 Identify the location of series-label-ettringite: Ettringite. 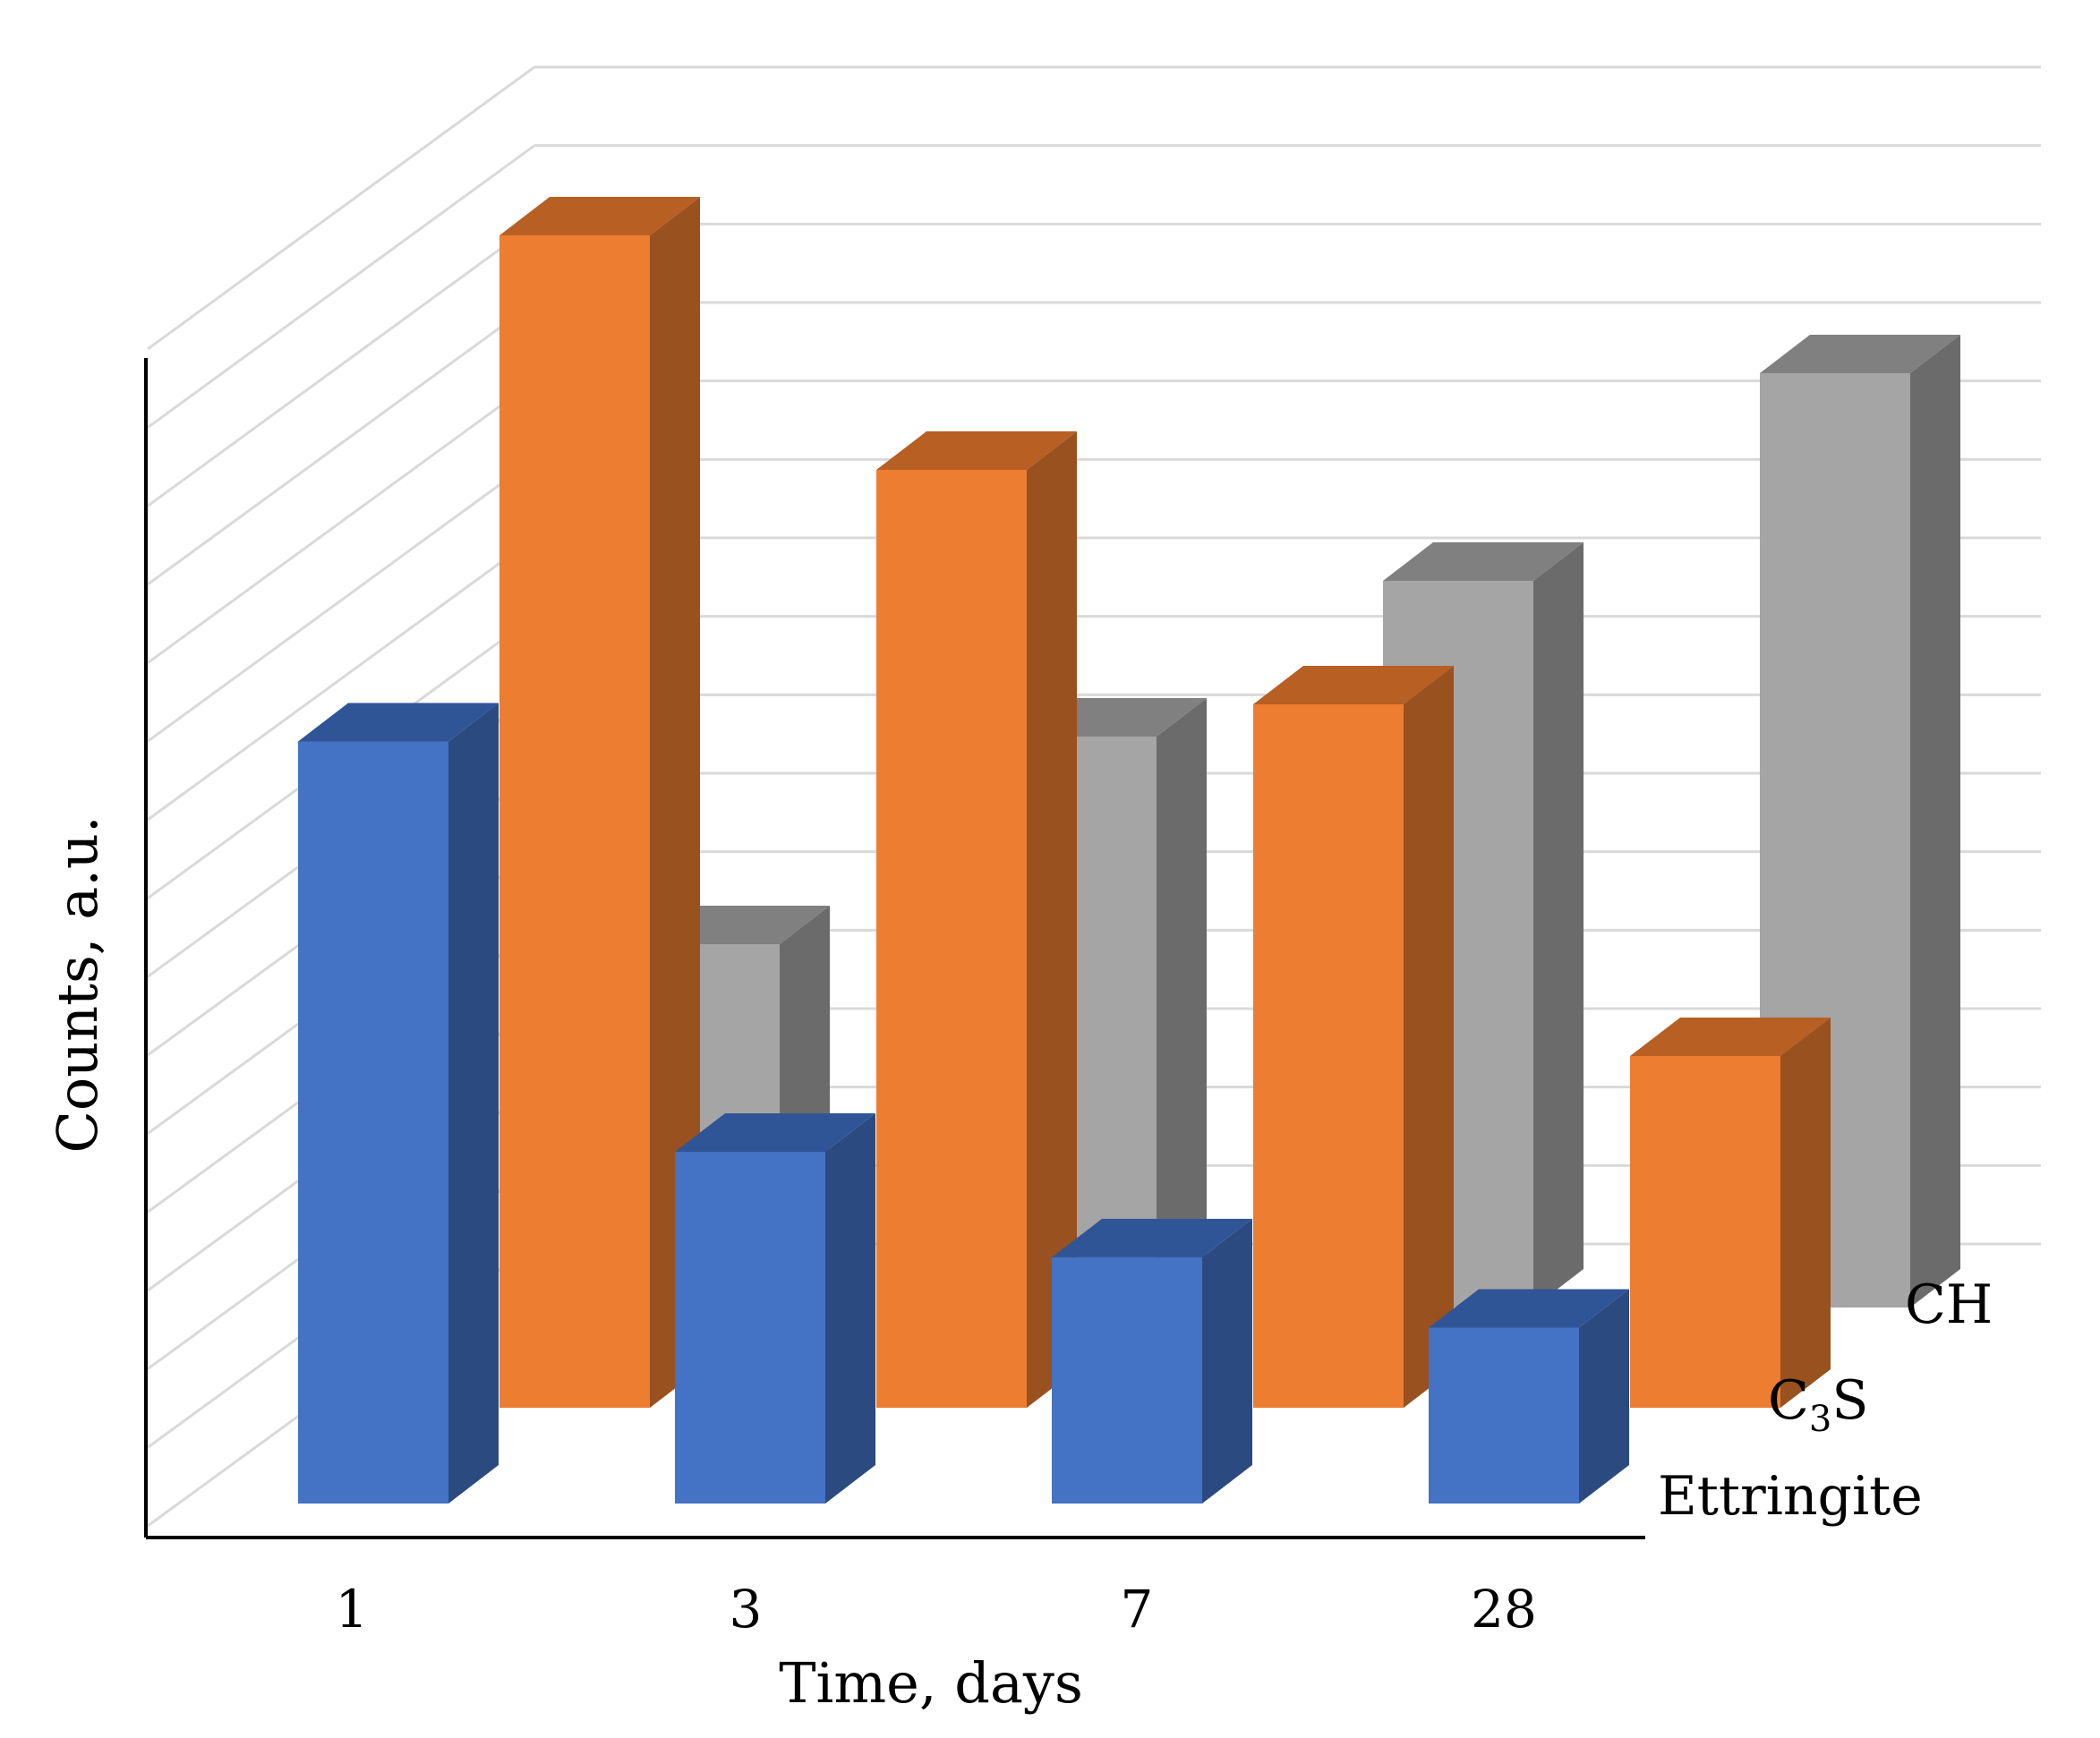
(1790, 1496).